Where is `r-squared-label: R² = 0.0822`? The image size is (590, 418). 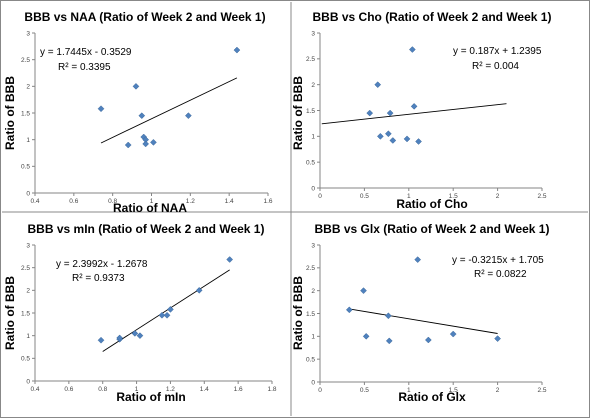
r-squared-label: R² = 0.0822 is located at coordinates (500, 274).